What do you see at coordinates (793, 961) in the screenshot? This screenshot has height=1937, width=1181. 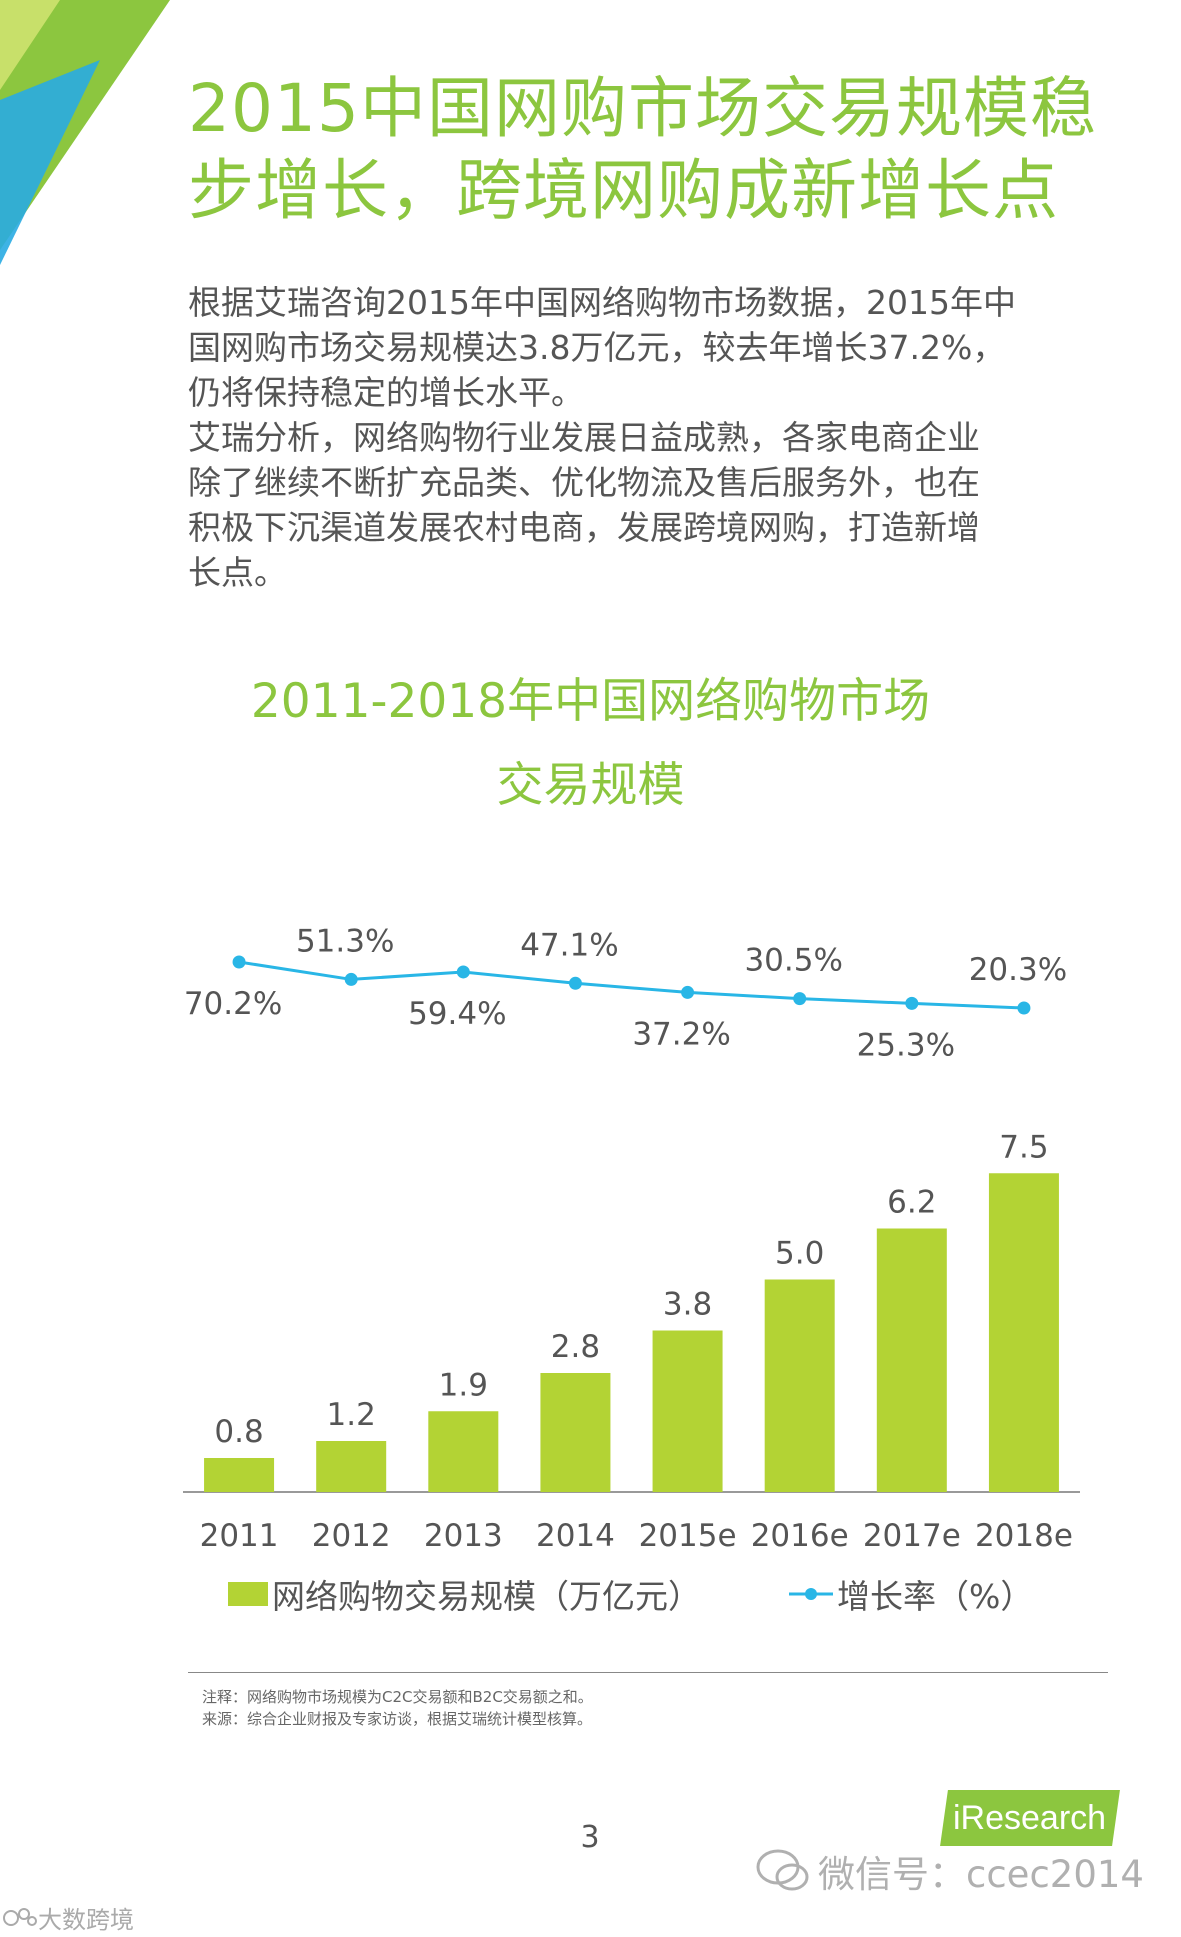 I see `growth-label-2016e: 30.5%` at bounding box center [793, 961].